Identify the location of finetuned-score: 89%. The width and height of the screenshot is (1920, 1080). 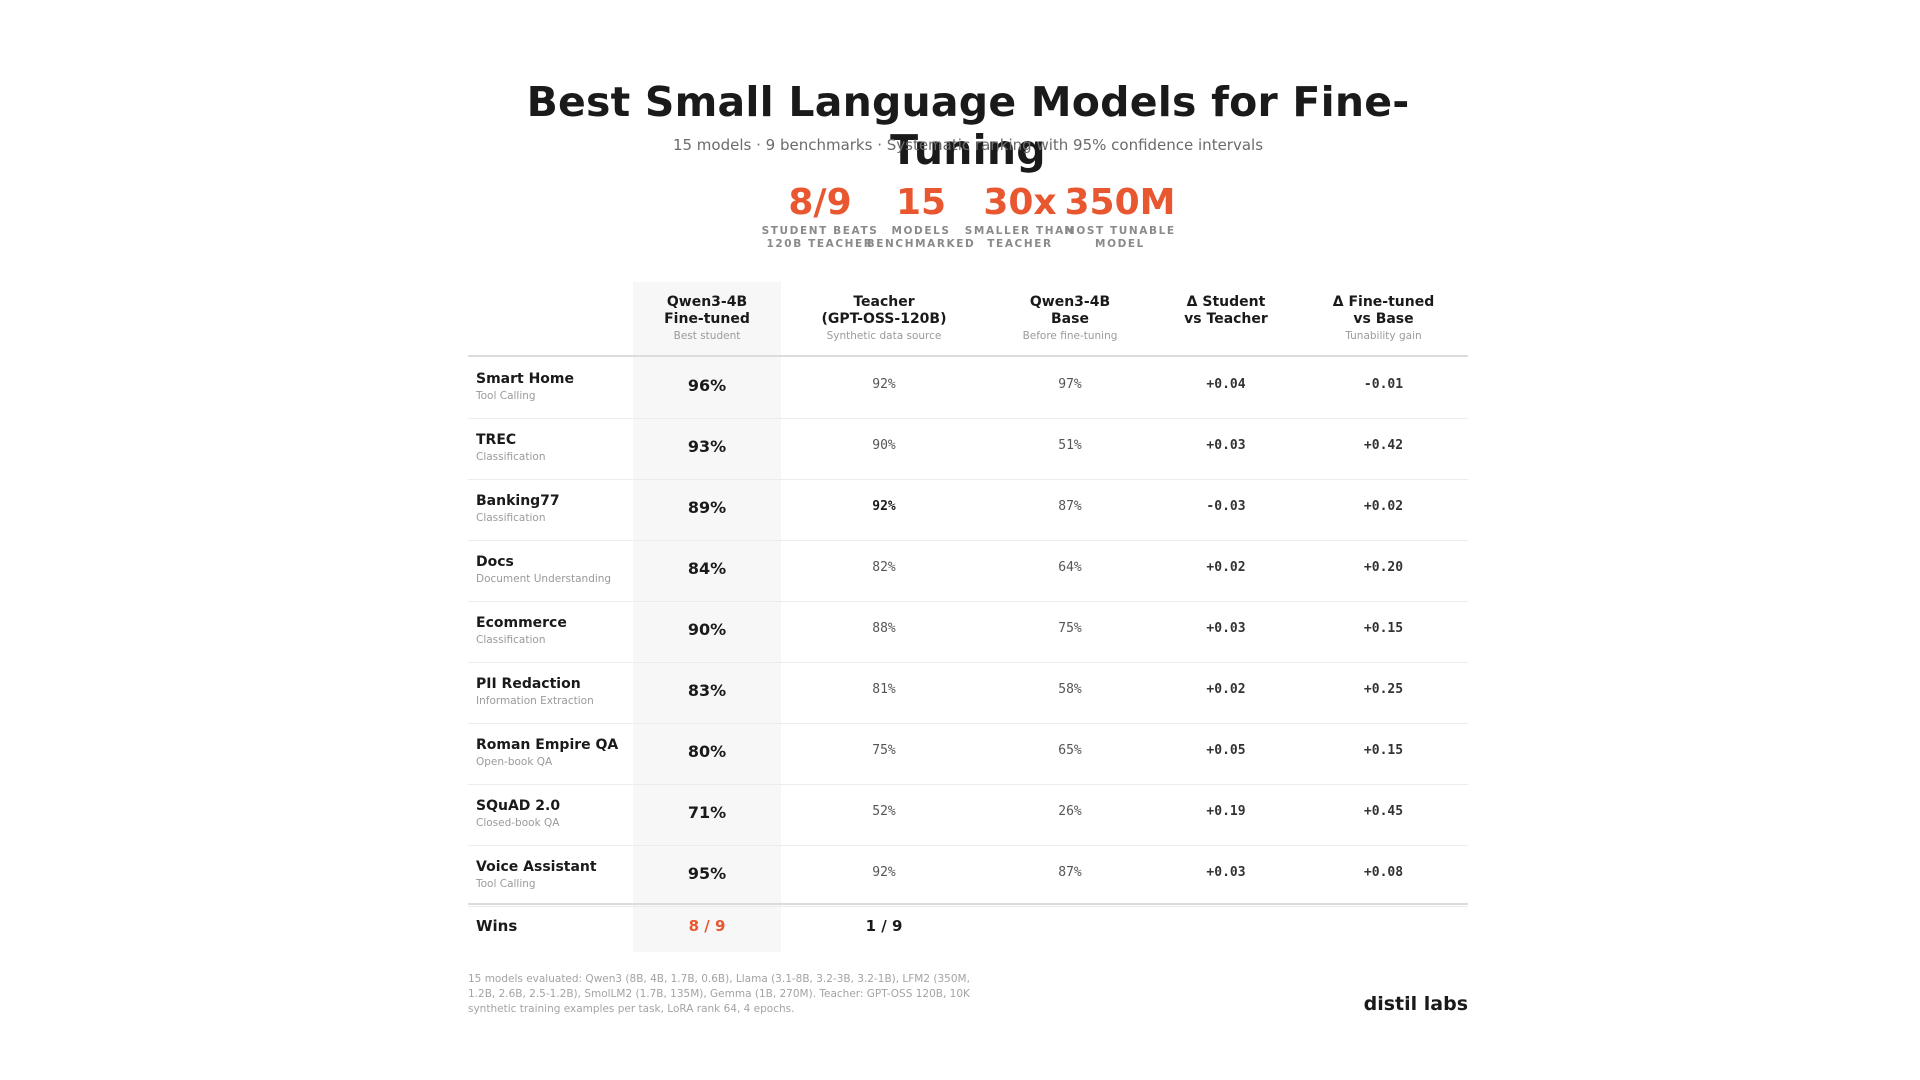
(707, 507).